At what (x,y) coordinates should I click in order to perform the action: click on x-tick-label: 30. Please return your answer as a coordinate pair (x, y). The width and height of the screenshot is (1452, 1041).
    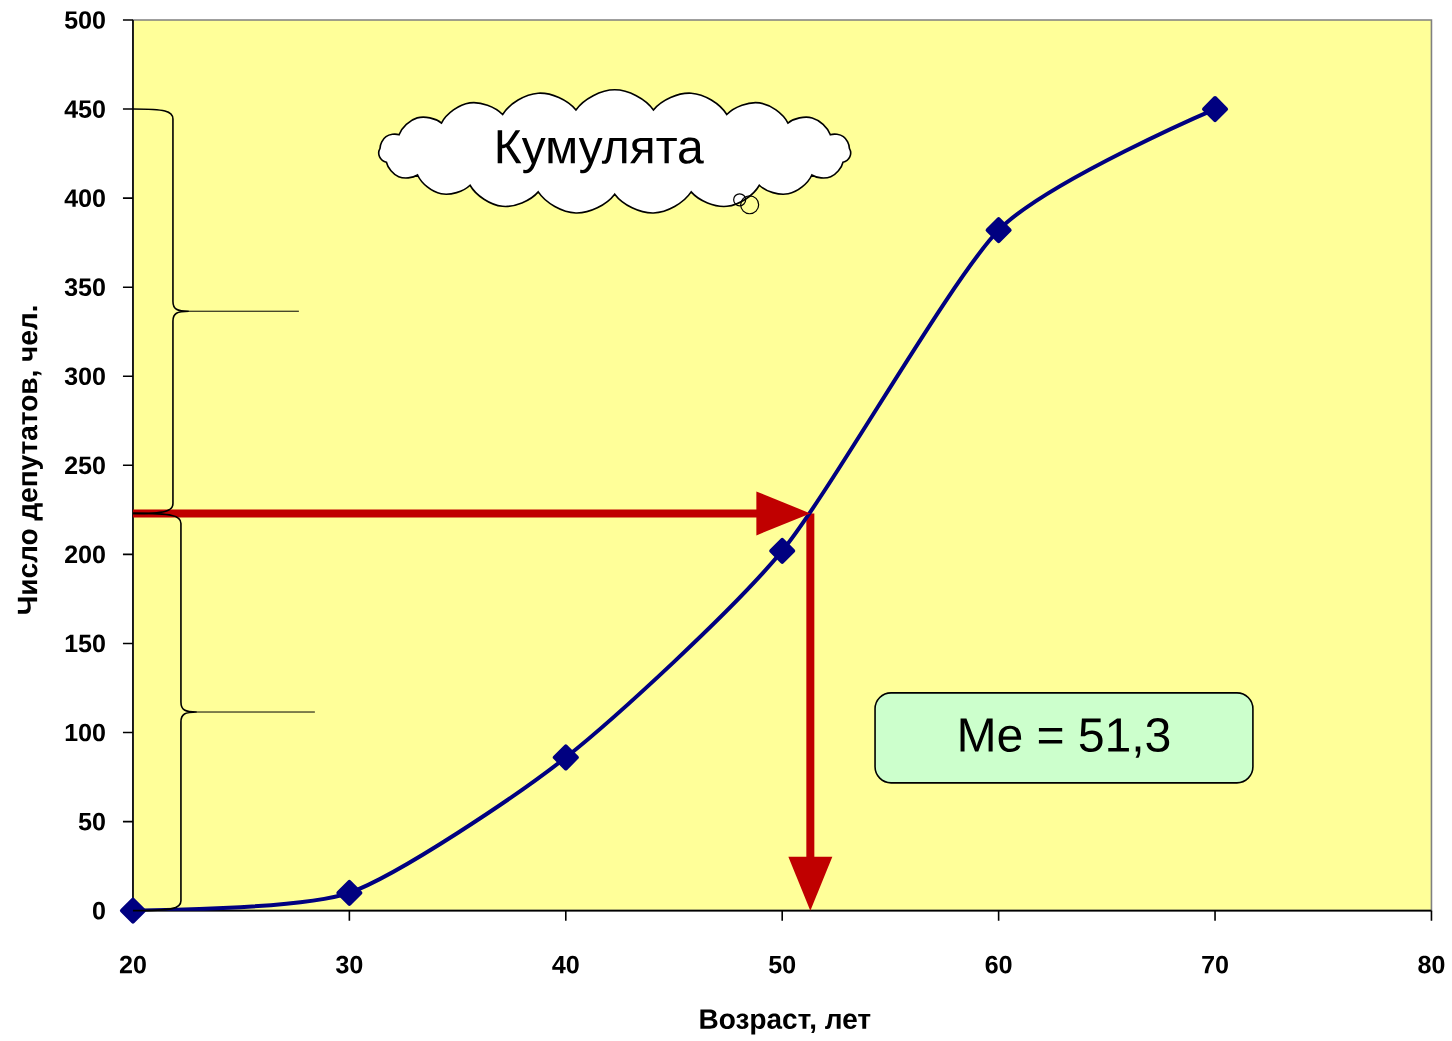
    Looking at the image, I should click on (349, 964).